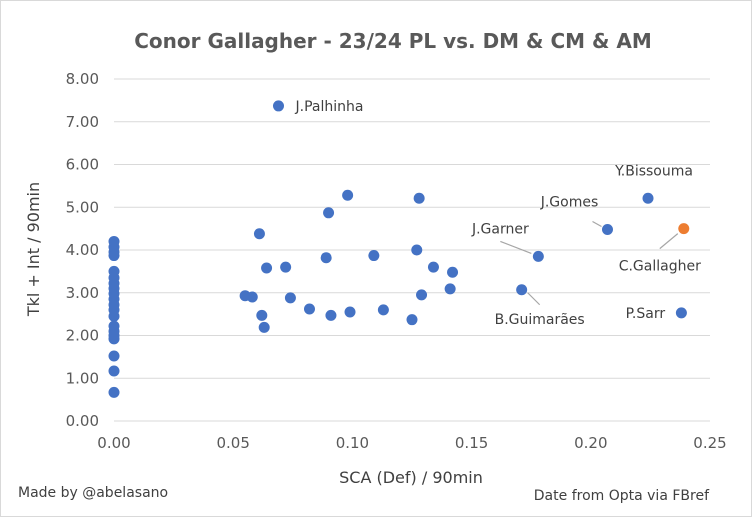 This screenshot has height=517, width=752. What do you see at coordinates (352, 443) in the screenshot?
I see `x-tick-label: 0.10` at bounding box center [352, 443].